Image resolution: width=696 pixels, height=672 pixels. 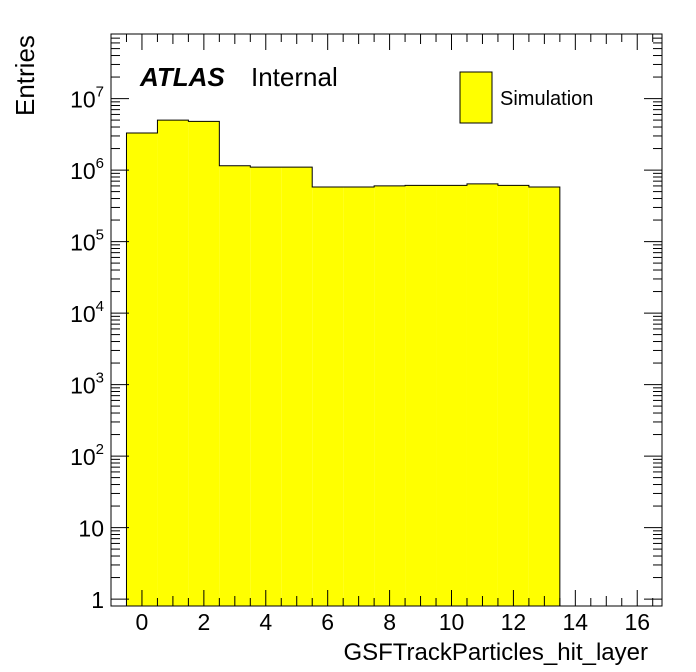 What do you see at coordinates (87, 384) in the screenshot?
I see `y-tick-label: 10³` at bounding box center [87, 384].